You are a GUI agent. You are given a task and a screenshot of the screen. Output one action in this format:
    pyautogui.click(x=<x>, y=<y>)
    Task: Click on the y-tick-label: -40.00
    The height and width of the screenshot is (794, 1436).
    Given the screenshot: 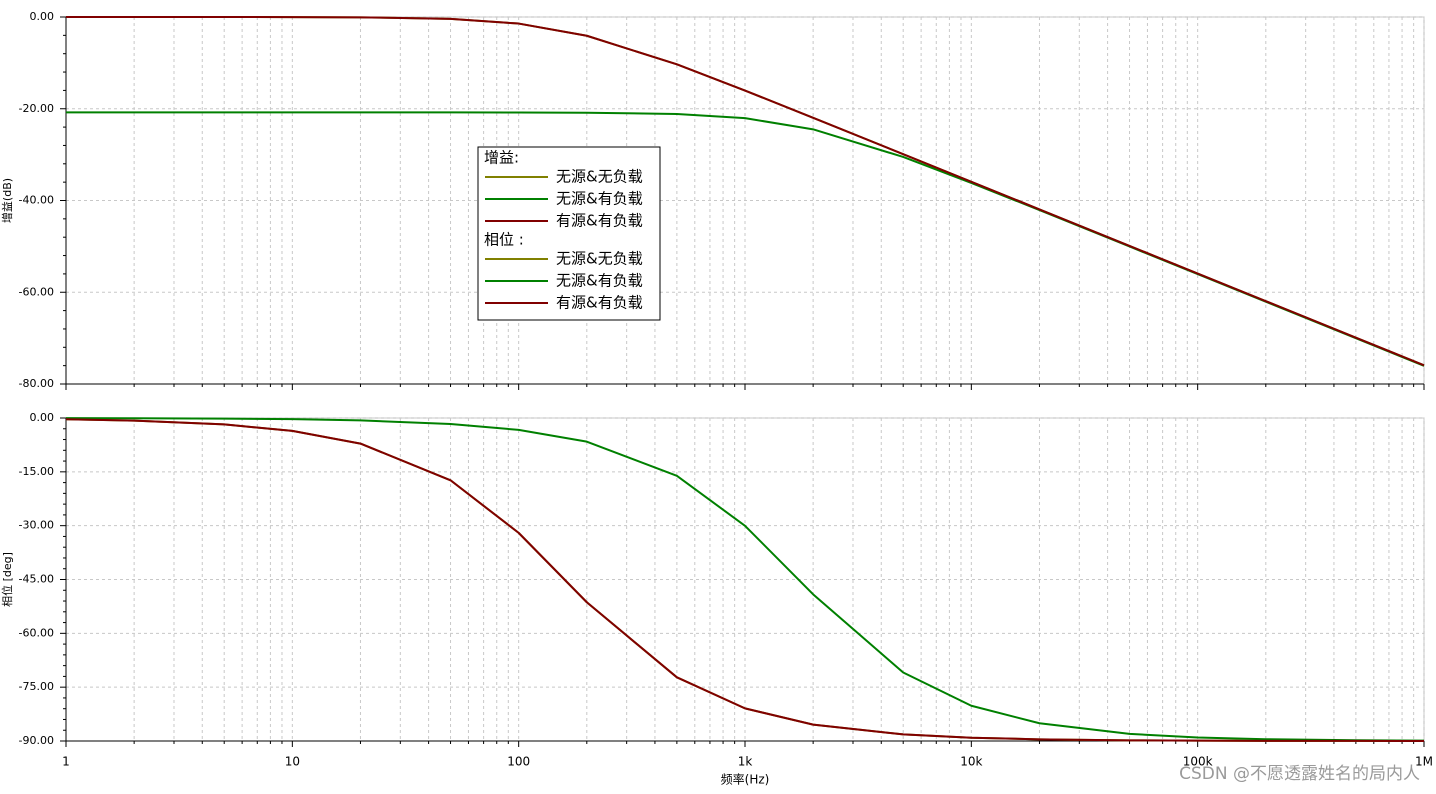 What is the action you would take?
    pyautogui.click(x=36, y=200)
    